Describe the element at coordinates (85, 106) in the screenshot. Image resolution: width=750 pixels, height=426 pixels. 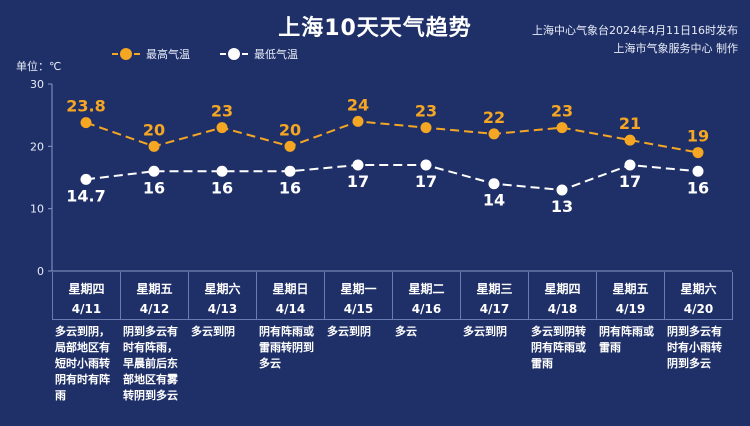
I see `data-label-high: 23.8` at that location.